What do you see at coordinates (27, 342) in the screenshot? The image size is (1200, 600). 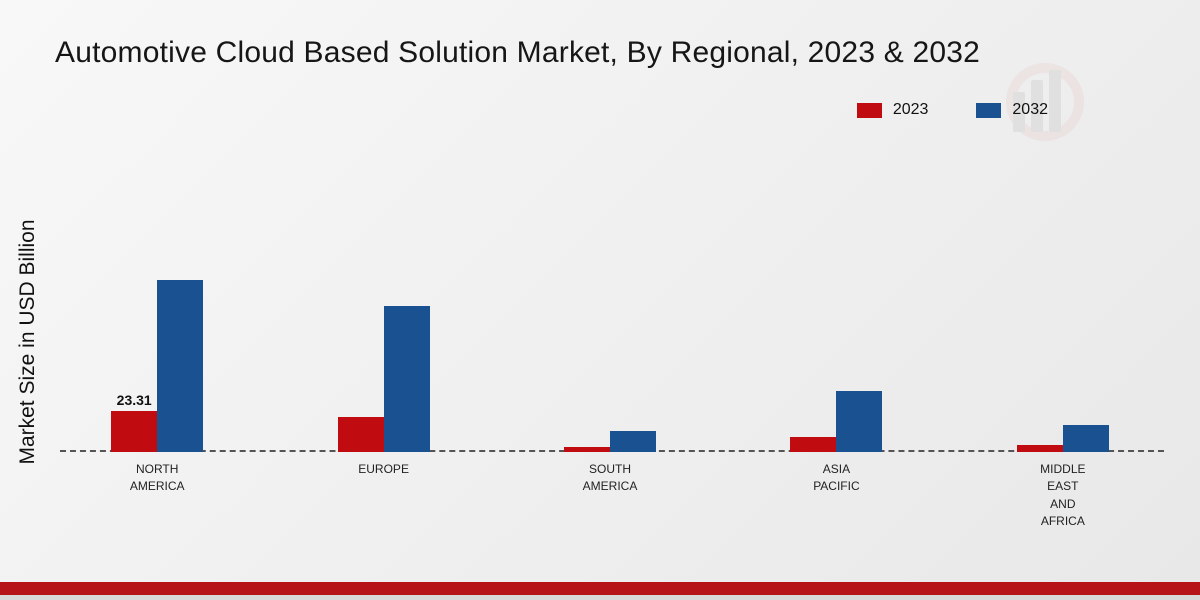 I see `y-axis-label: Market Size in USD Billion` at bounding box center [27, 342].